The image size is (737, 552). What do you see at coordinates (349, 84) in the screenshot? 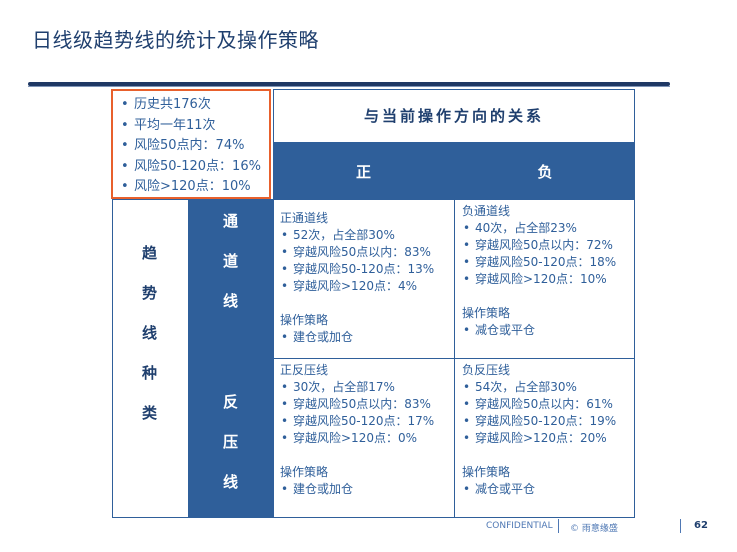
I see `title-divider` at bounding box center [349, 84].